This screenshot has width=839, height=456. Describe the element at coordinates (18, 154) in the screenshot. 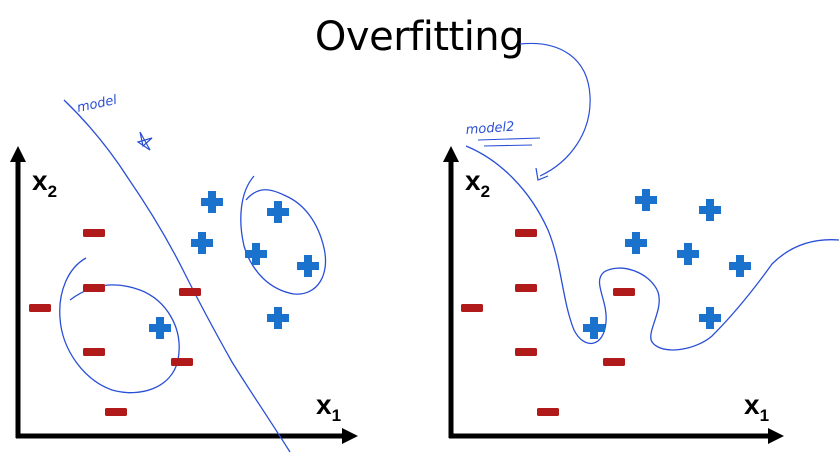

I see `left-y-axis-arrow` at that location.